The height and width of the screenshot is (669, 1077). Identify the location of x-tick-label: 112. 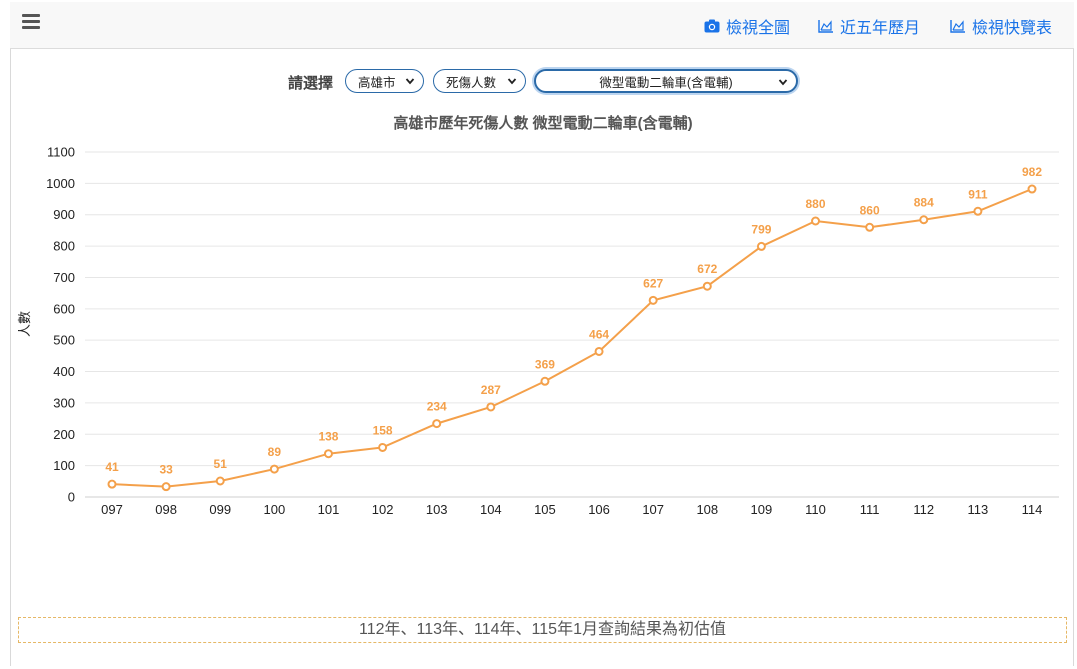
(923, 509).